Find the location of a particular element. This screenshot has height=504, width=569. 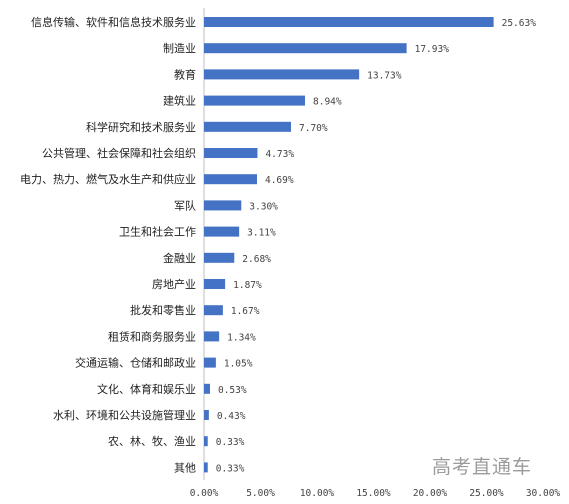

category-label-14: 文化、体育和娱乐业 is located at coordinates (146, 389).